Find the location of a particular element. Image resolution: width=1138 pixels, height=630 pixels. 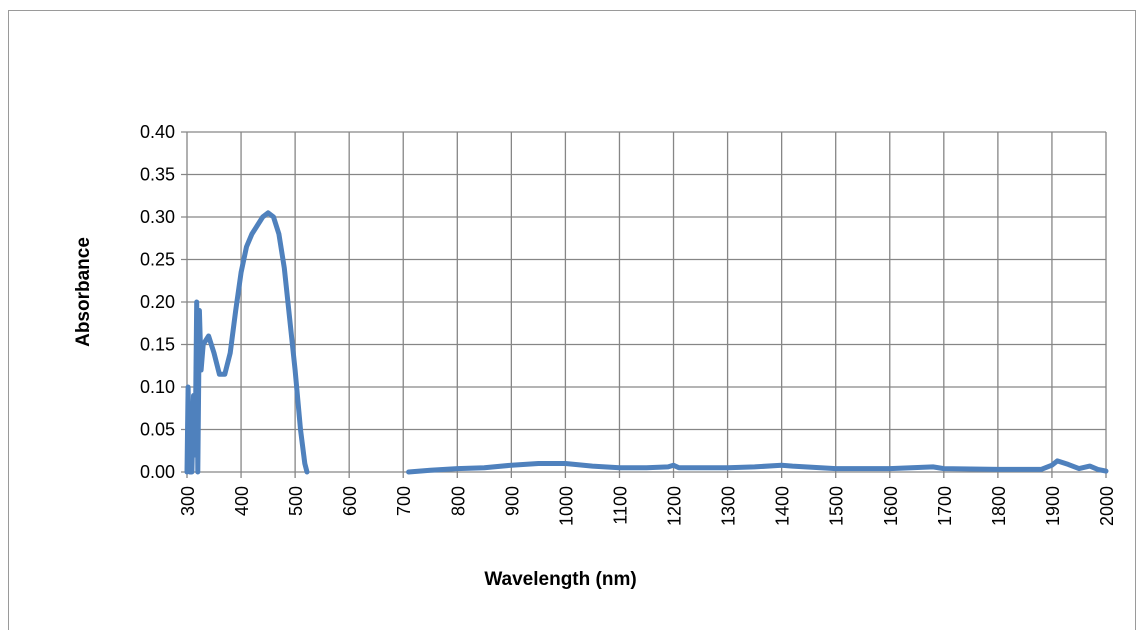

x-tick-label: 1300 is located at coordinates (729, 506).